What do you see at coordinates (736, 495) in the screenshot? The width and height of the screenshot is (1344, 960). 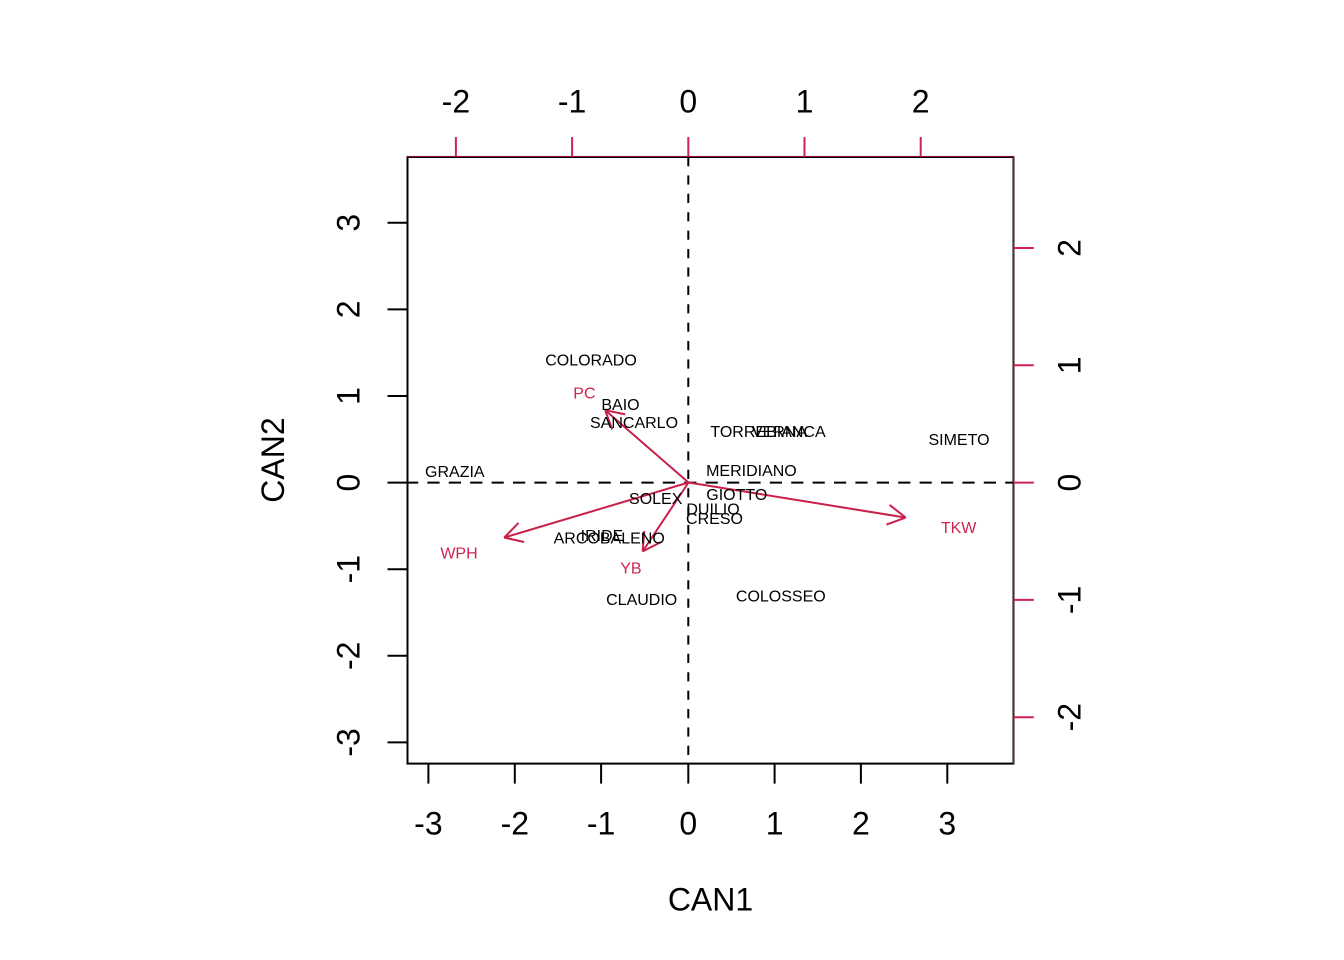 I see `svg-text: GIOTTO` at bounding box center [736, 495].